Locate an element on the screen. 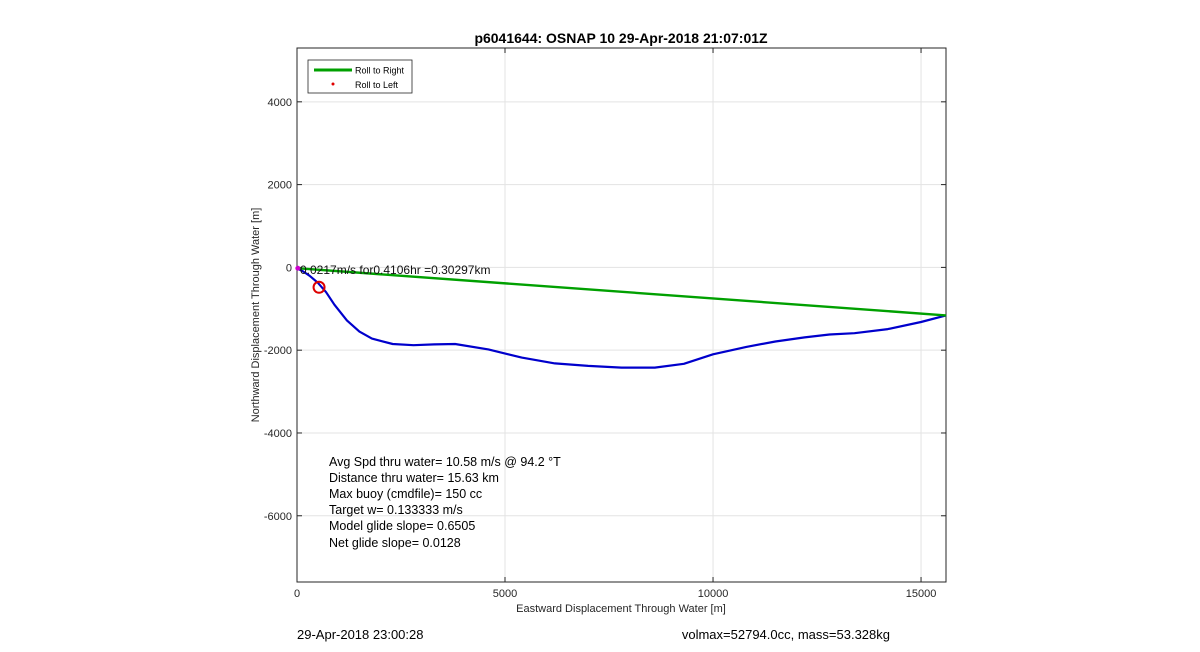  stat-model-glide-slope: Model glide slope= 0.6505 is located at coordinates (402, 526).